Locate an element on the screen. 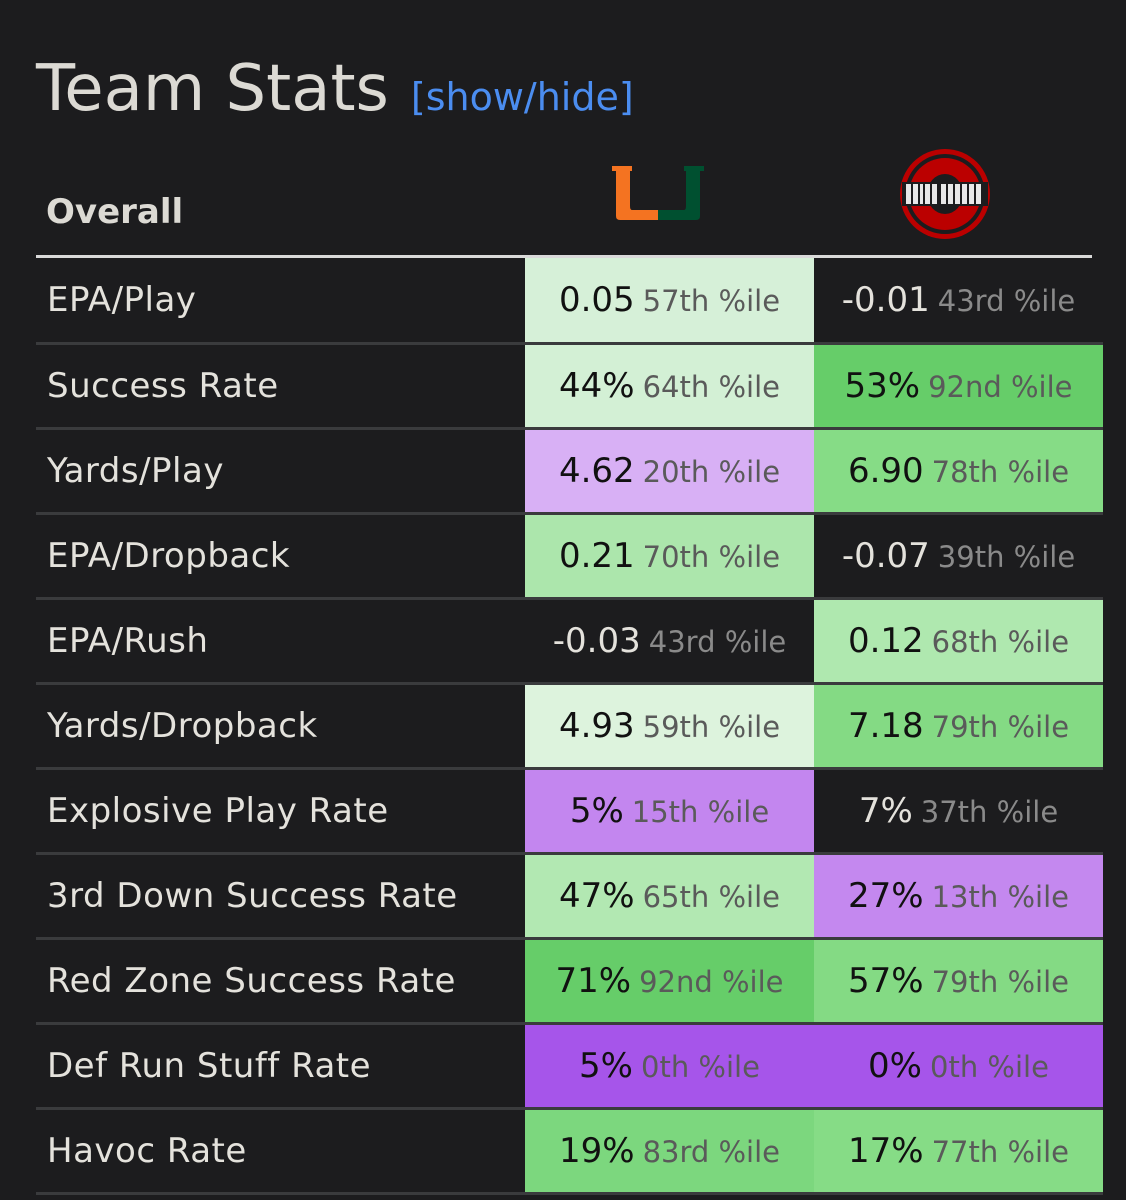 Image resolution: width=1126 pixels, height=1200 pixels. stat-value: 47% is located at coordinates (597, 895).